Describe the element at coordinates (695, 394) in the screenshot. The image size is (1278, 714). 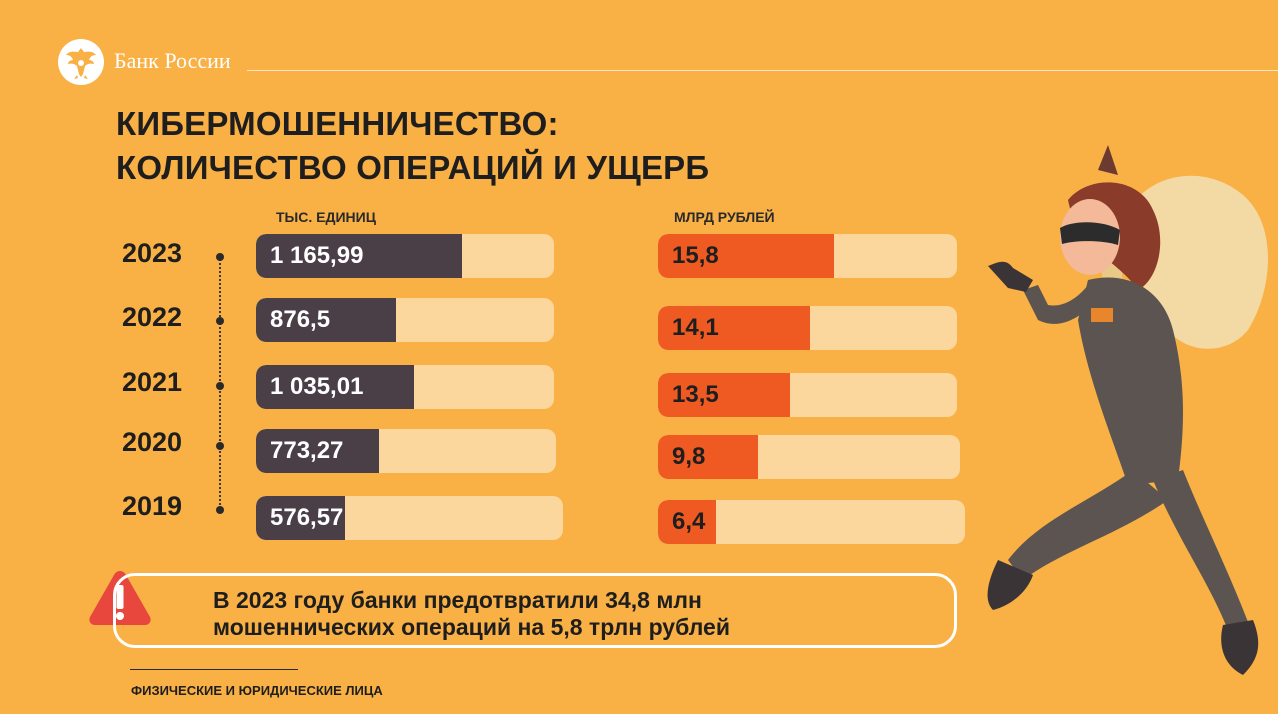
I see `damage-value-label-2021: 13,5` at that location.